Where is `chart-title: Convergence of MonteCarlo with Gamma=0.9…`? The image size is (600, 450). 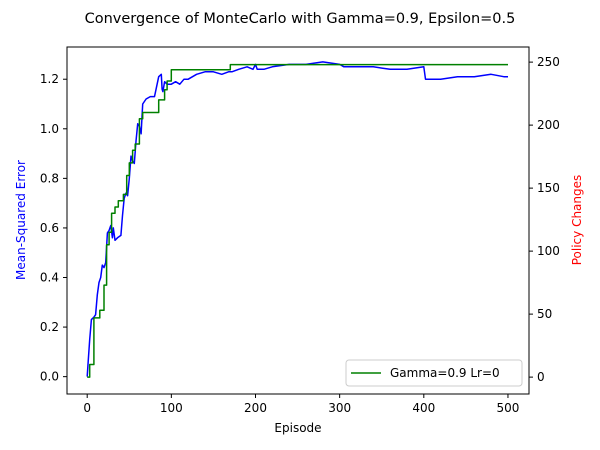 chart-title: Convergence of MonteCarlo with Gamma=0.9… is located at coordinates (300, 19).